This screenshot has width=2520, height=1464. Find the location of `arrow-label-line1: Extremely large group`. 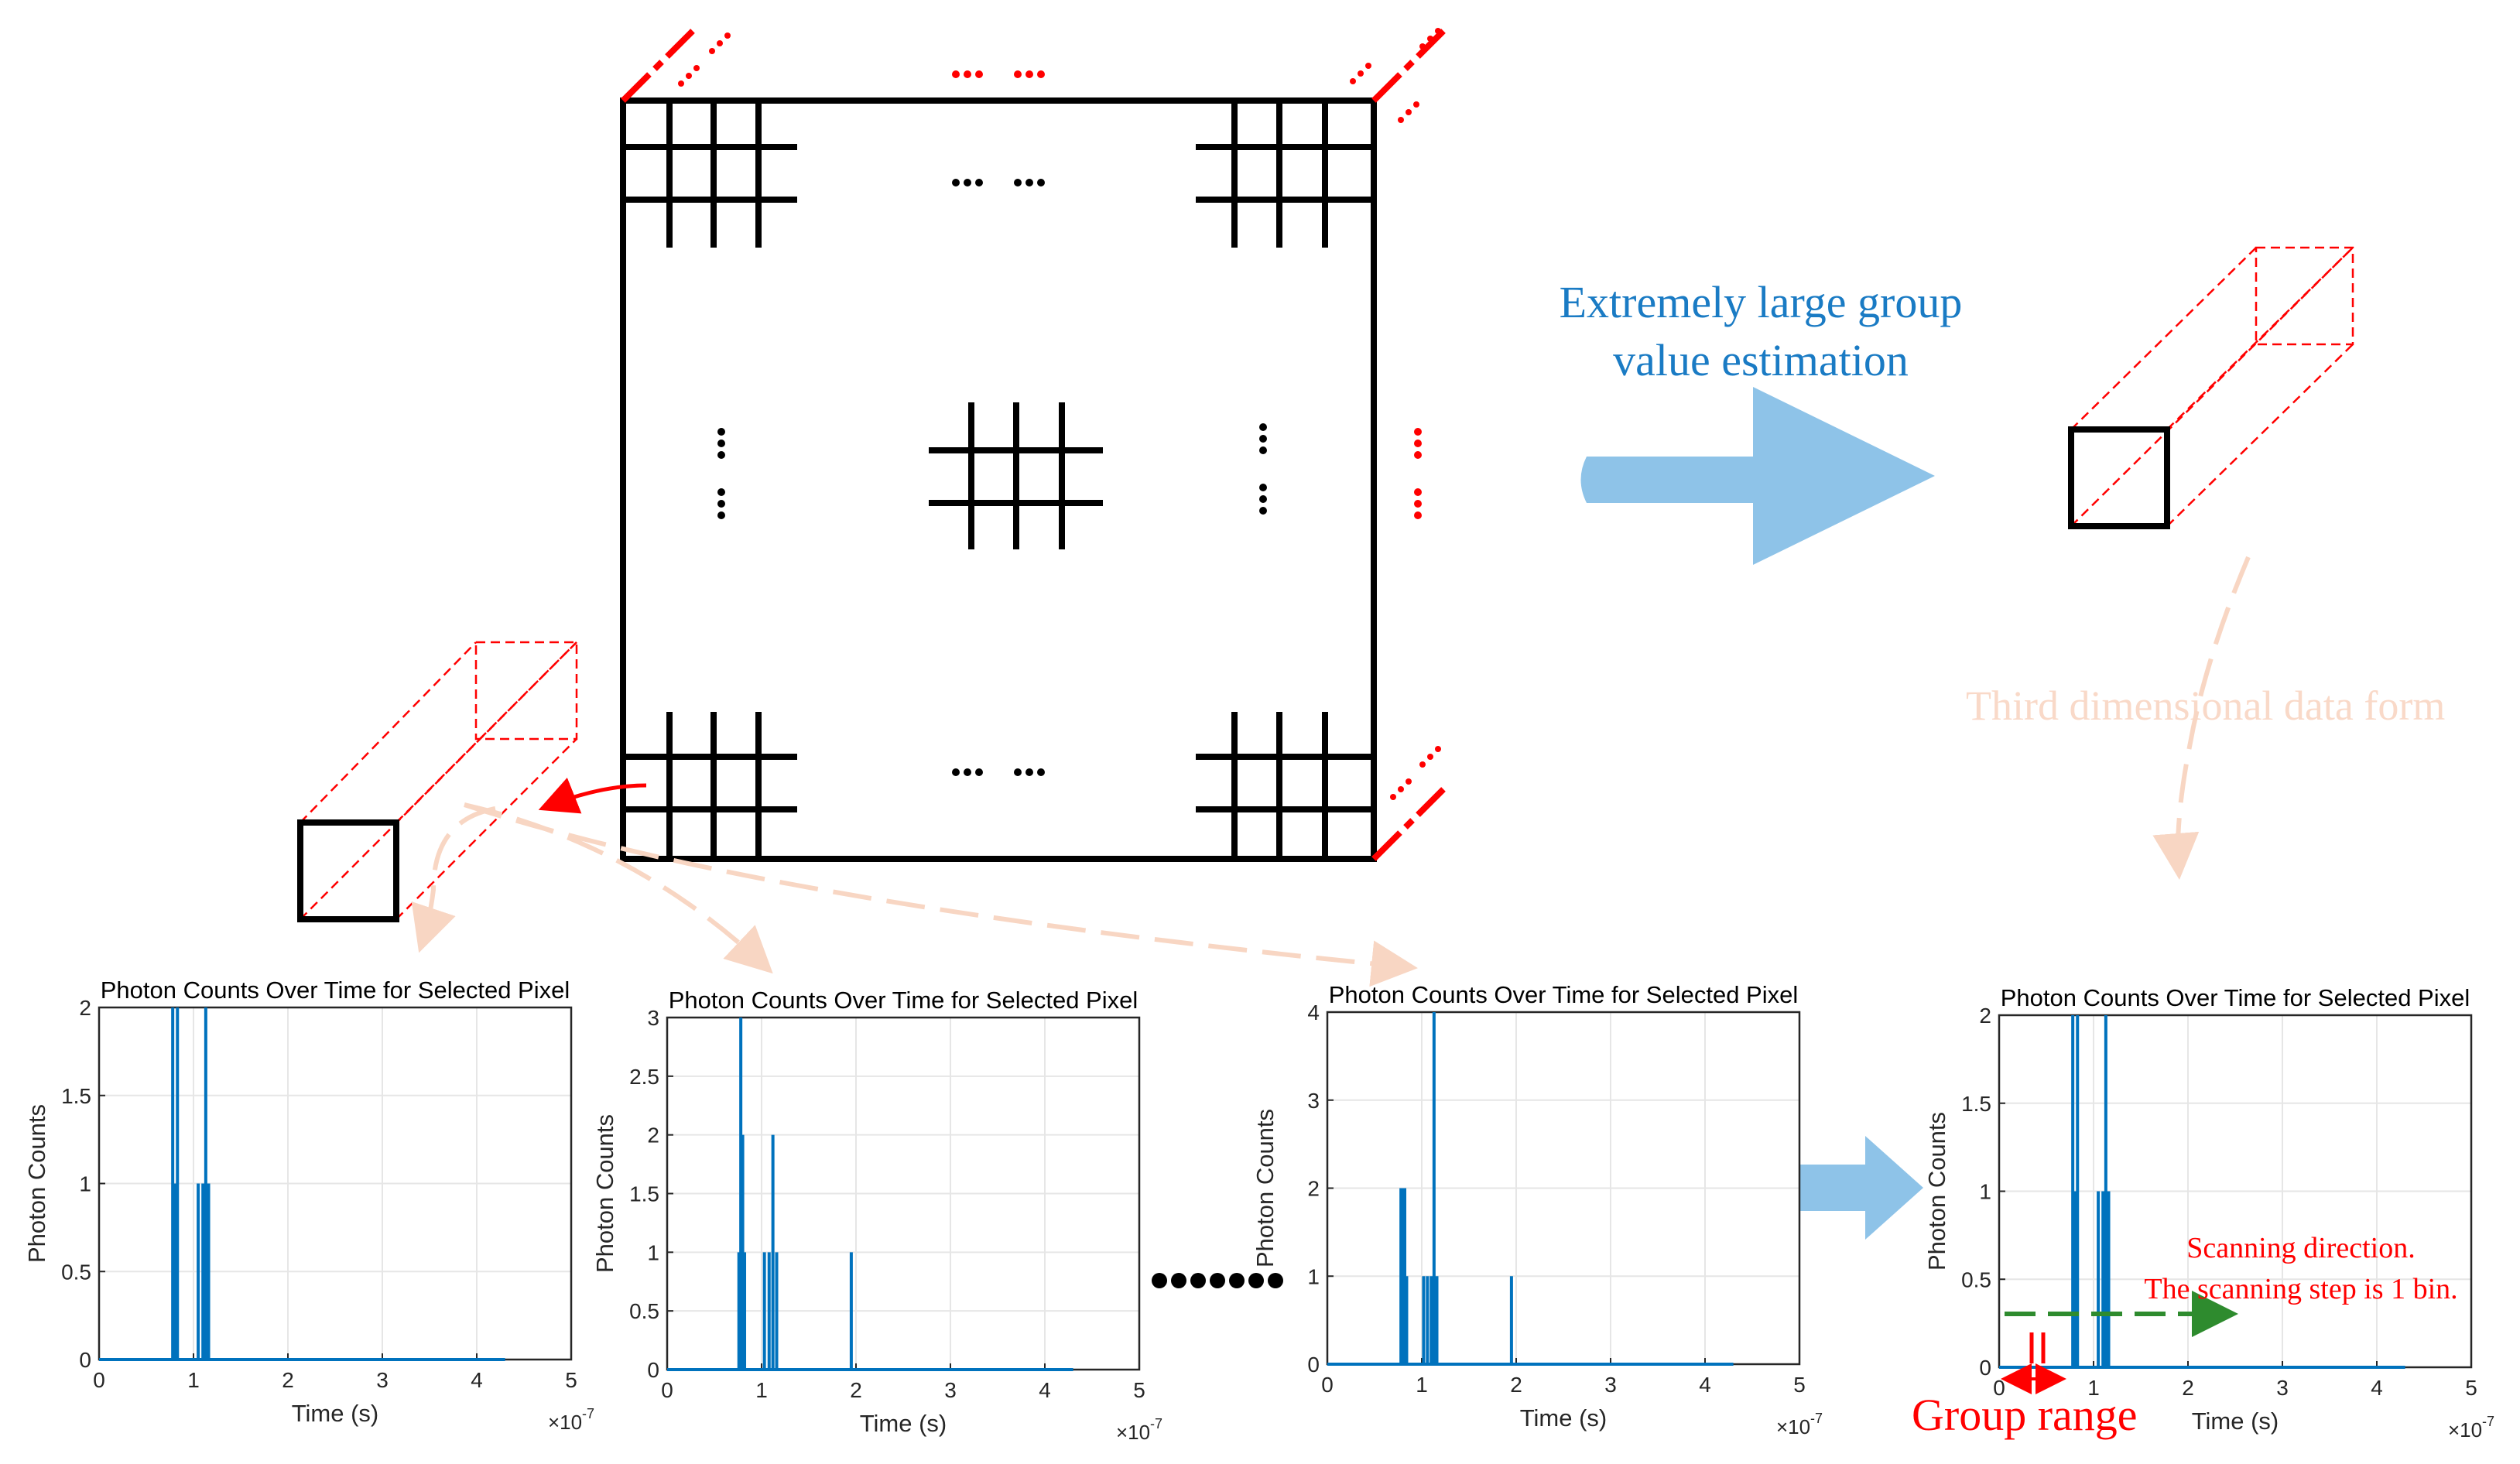

arrow-label-line1: Extremely large group is located at coordinates (1761, 302).